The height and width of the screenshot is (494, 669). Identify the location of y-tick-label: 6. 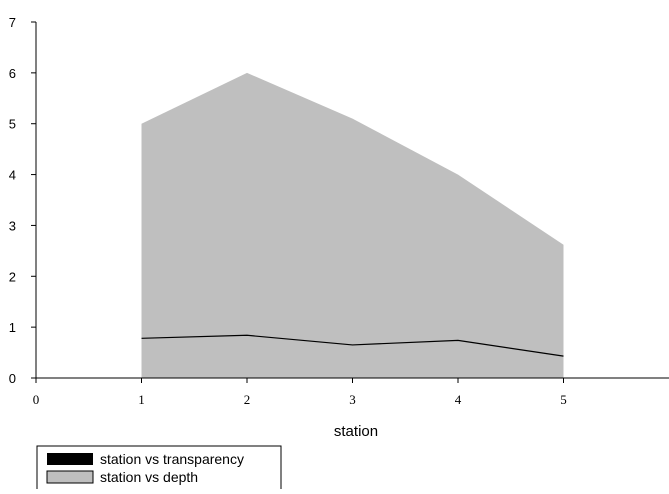
(12, 73).